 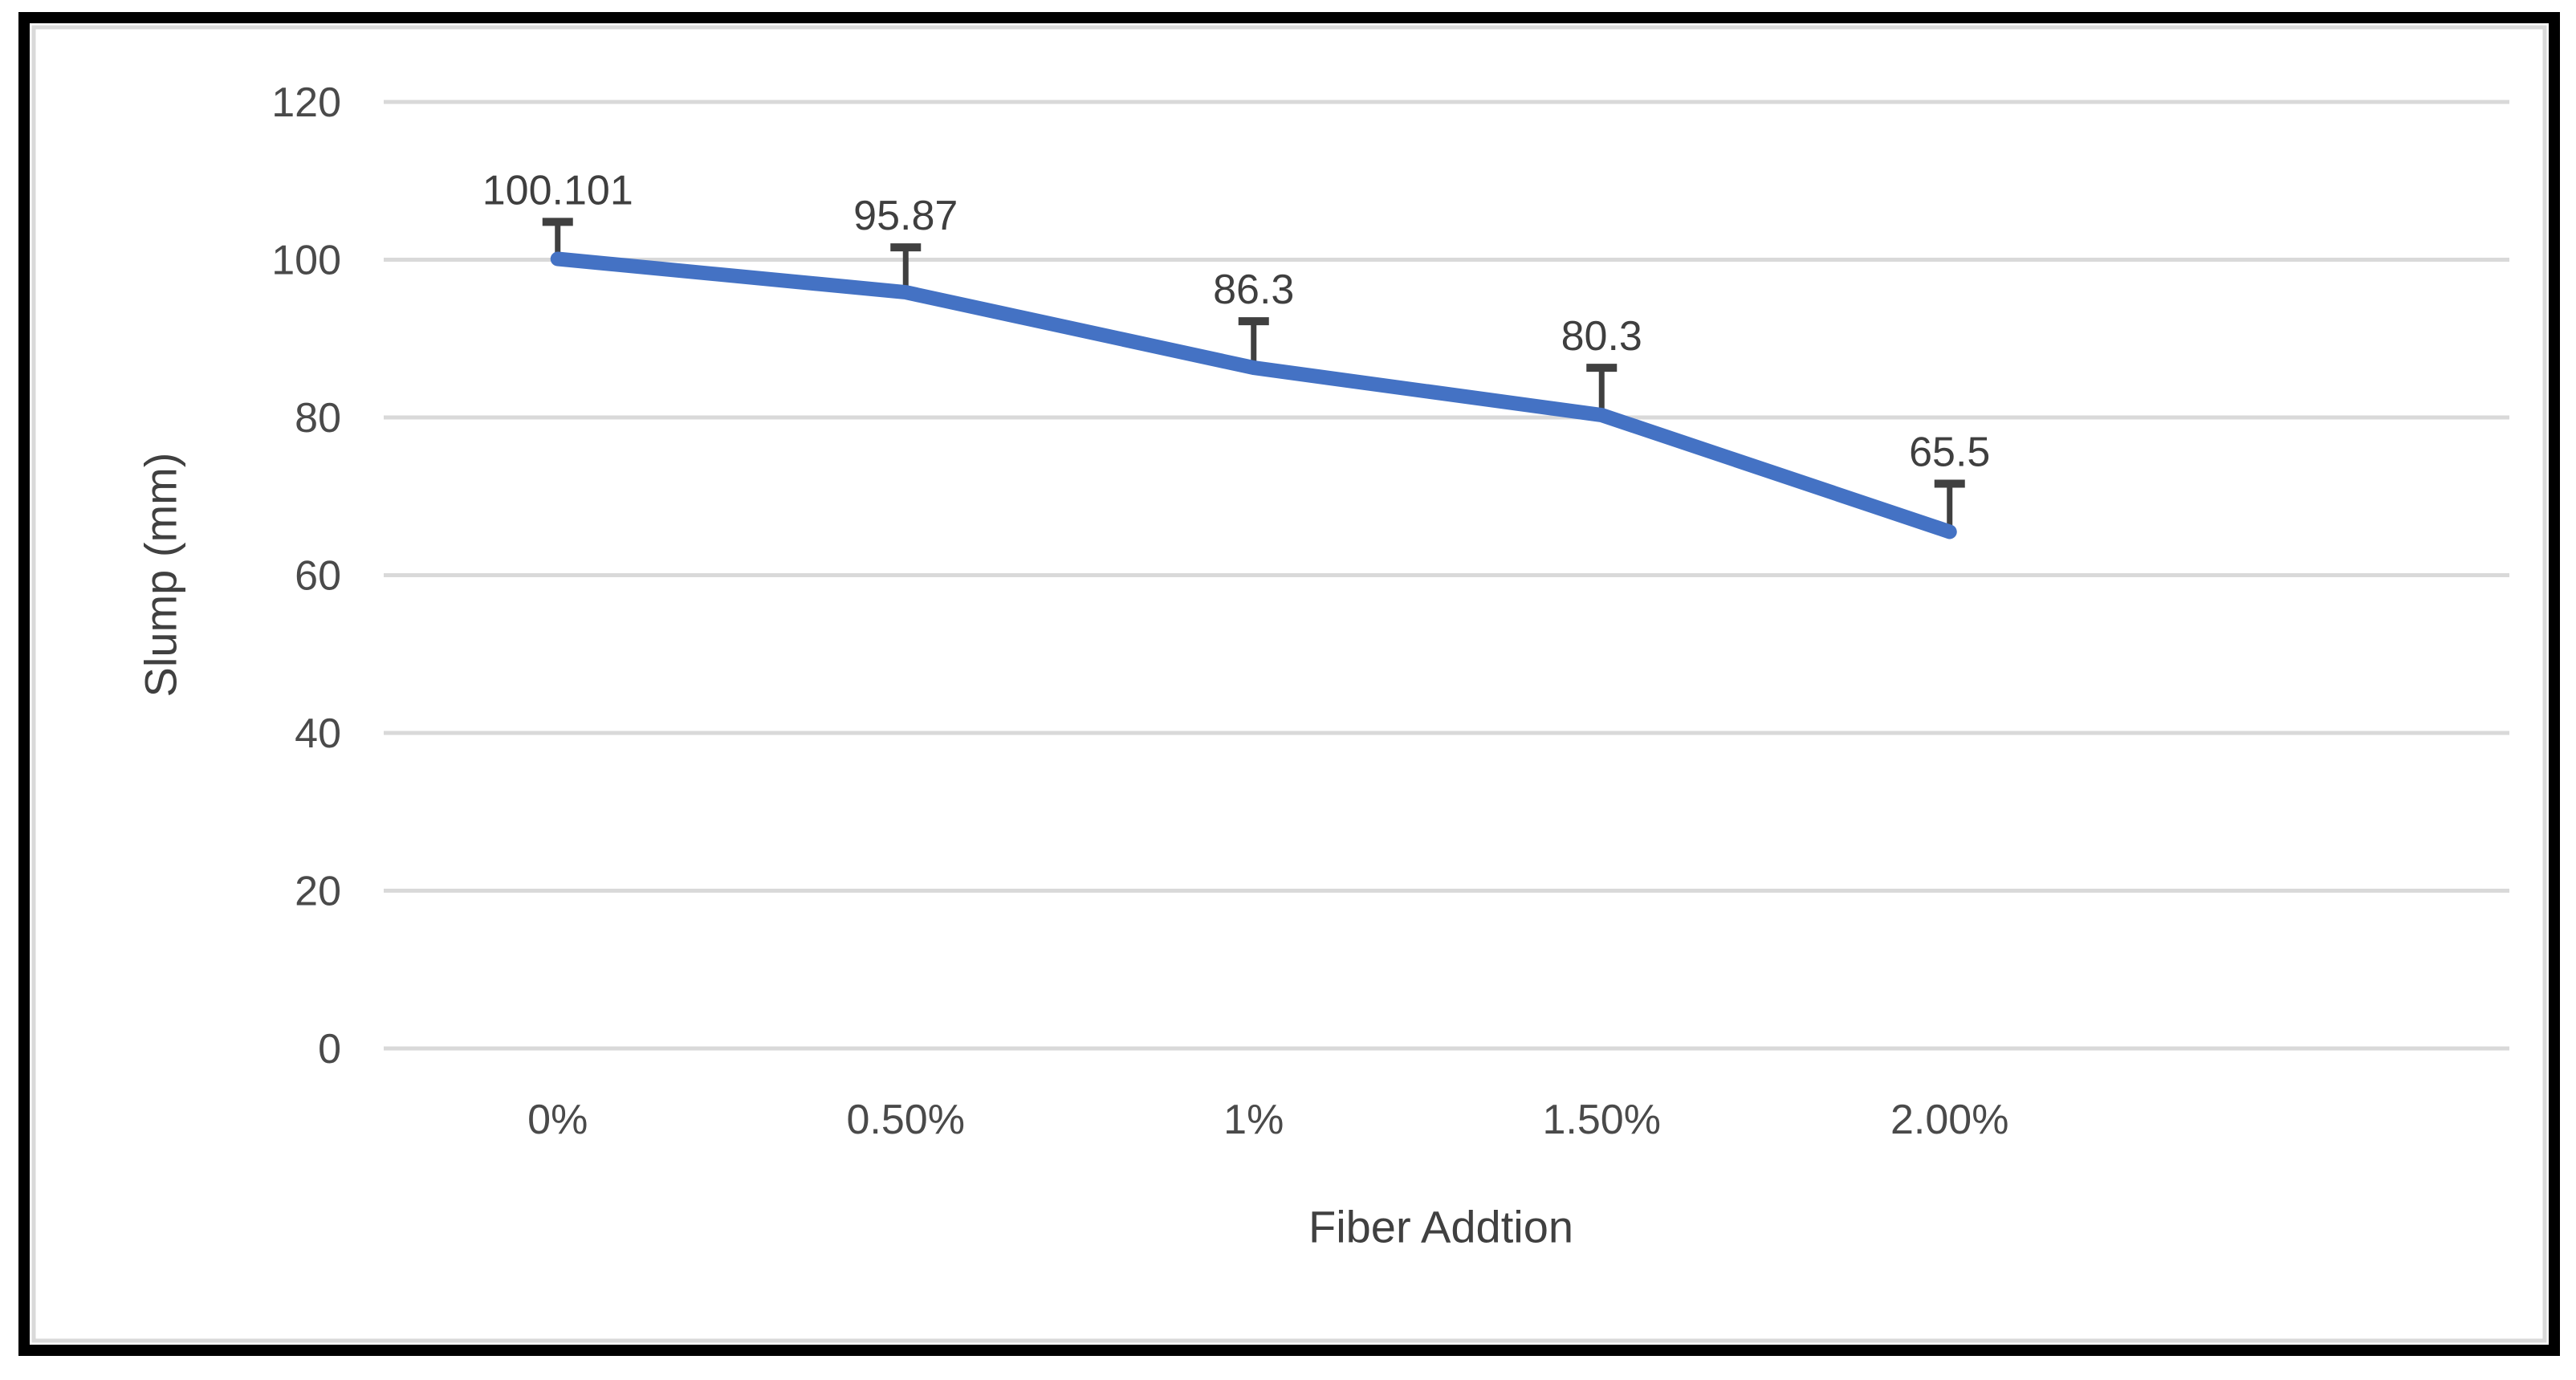 I want to click on x-tick-label: 0%, so click(x=557, y=1120).